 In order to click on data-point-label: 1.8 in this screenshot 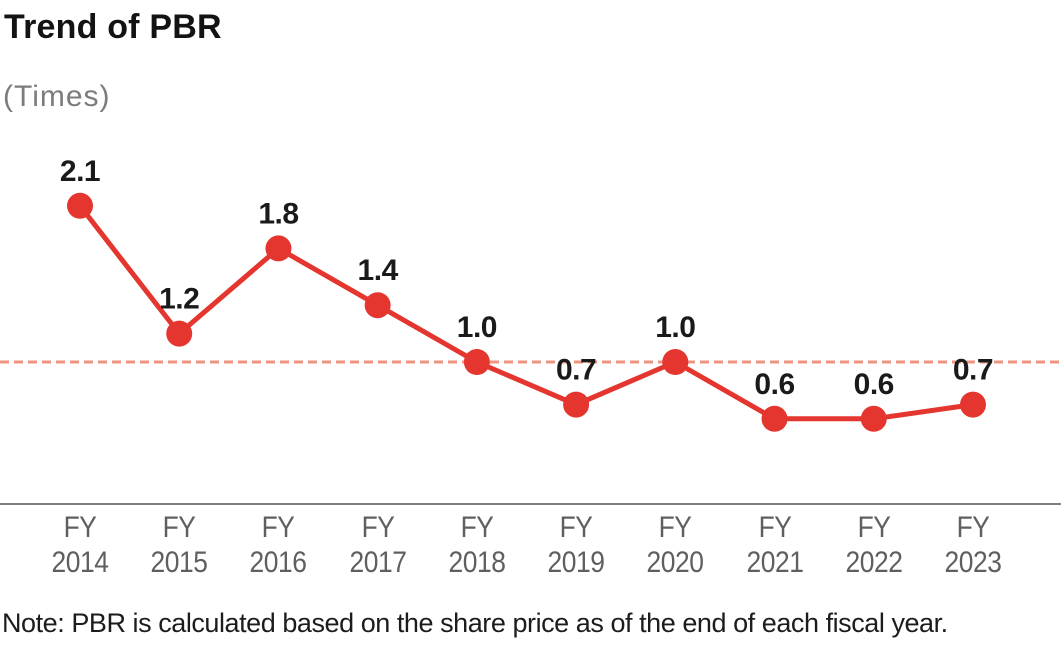, I will do `click(278, 213)`.